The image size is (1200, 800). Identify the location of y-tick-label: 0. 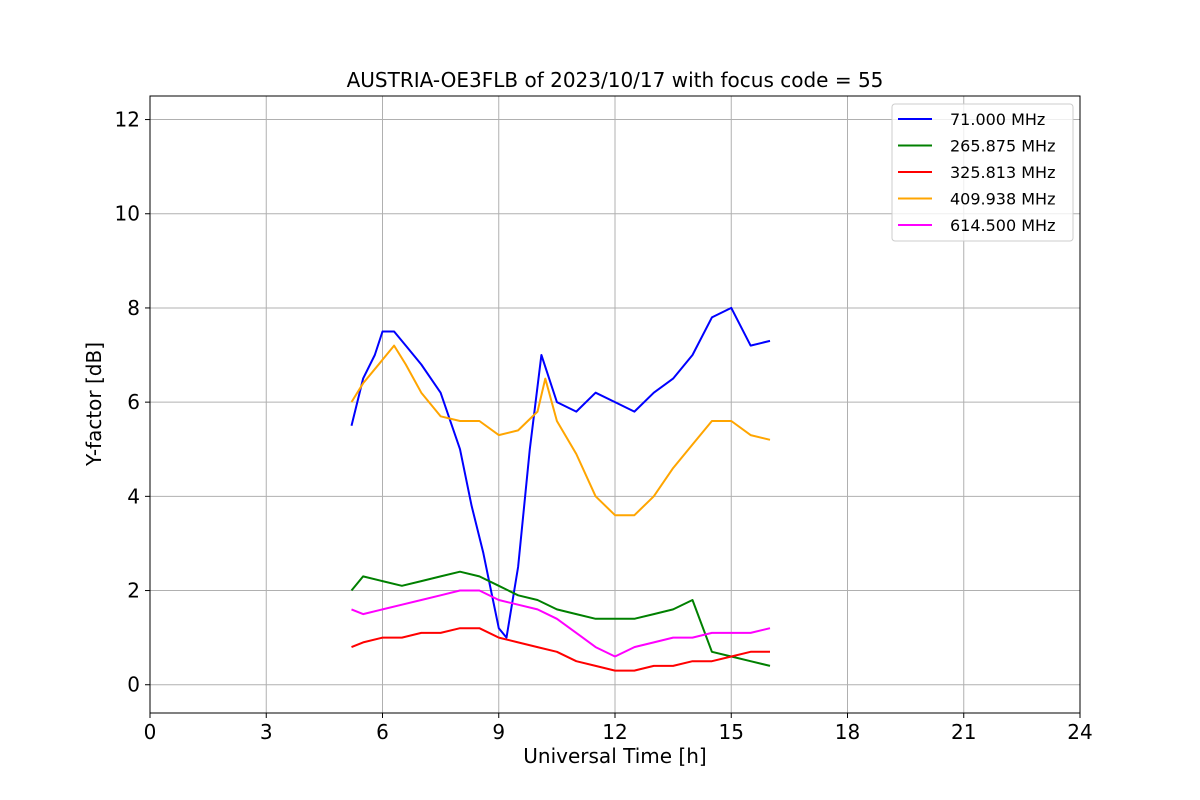
(133, 685).